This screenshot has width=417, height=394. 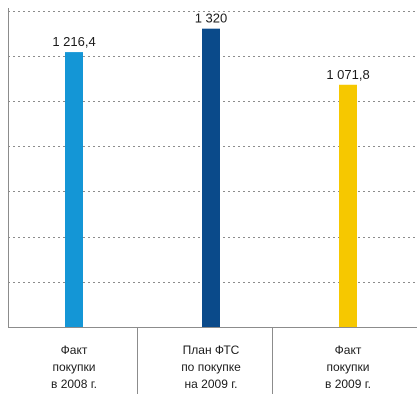 What do you see at coordinates (74, 384) in the screenshot?
I see `category-label: в 2008 г.` at bounding box center [74, 384].